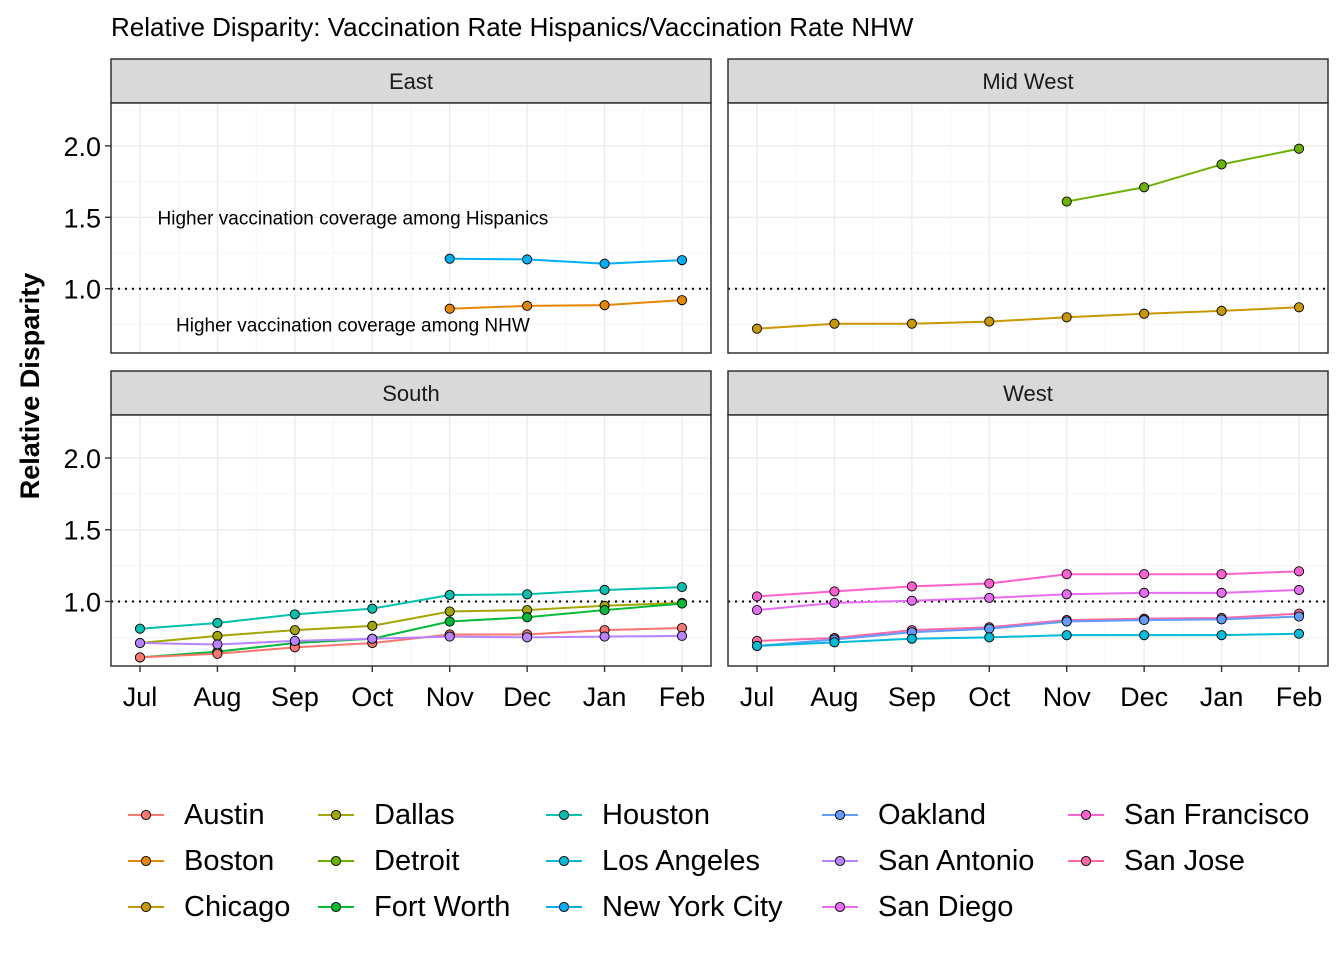 This screenshot has width=1344, height=960. What do you see at coordinates (30, 386) in the screenshot?
I see `y-axis-label: Relative Disparity` at bounding box center [30, 386].